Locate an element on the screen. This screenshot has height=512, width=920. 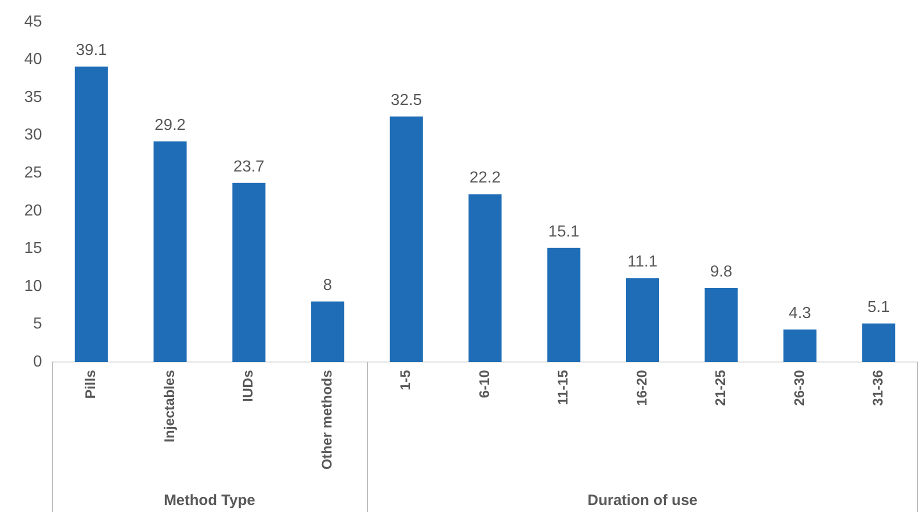
data-label: 32.5 is located at coordinates (406, 100).